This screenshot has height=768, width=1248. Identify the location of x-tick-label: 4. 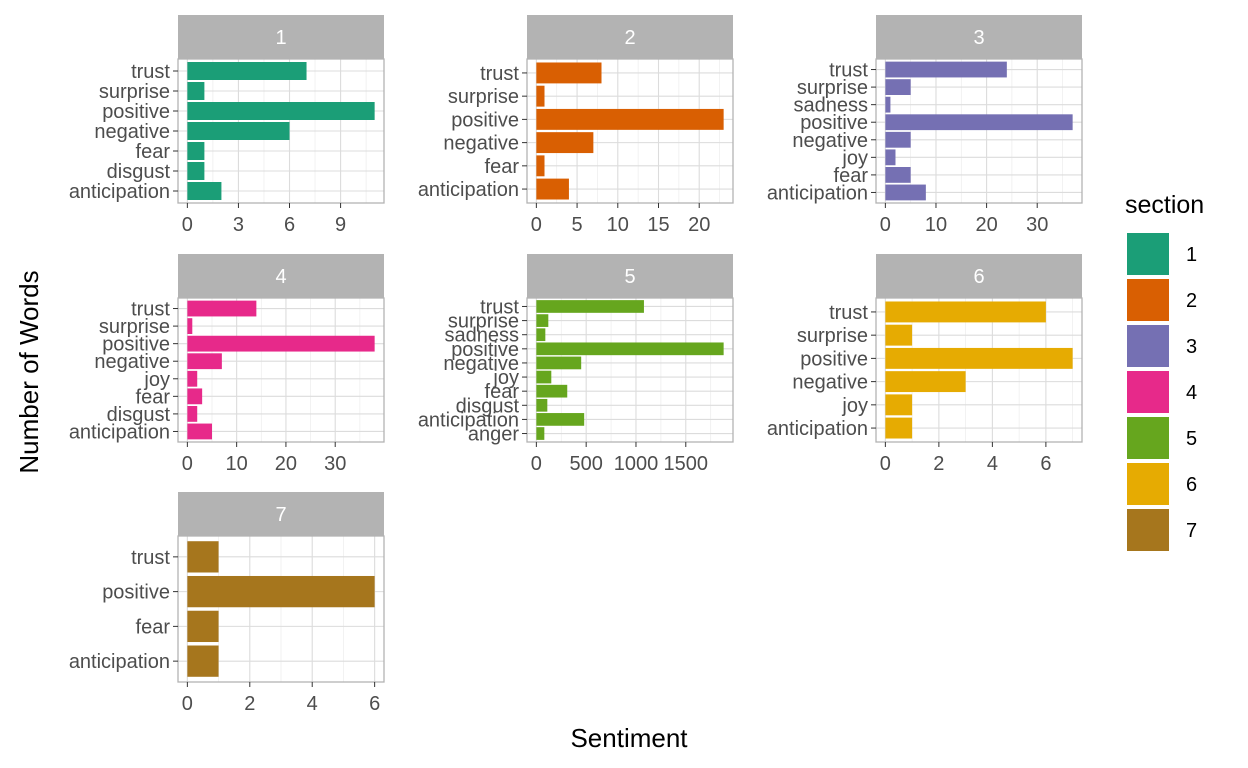
(312, 704).